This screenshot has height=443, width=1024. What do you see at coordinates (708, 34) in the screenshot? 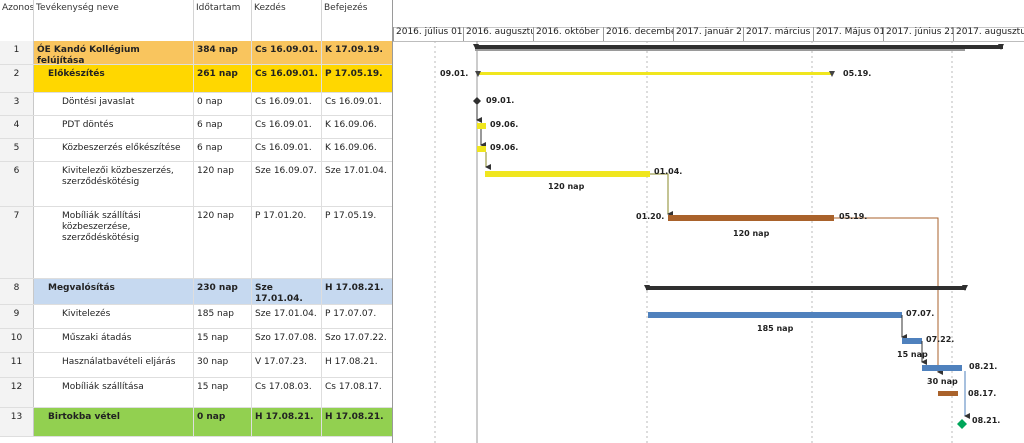
I see `timescale-tick: 2017. január 2` at bounding box center [708, 34].